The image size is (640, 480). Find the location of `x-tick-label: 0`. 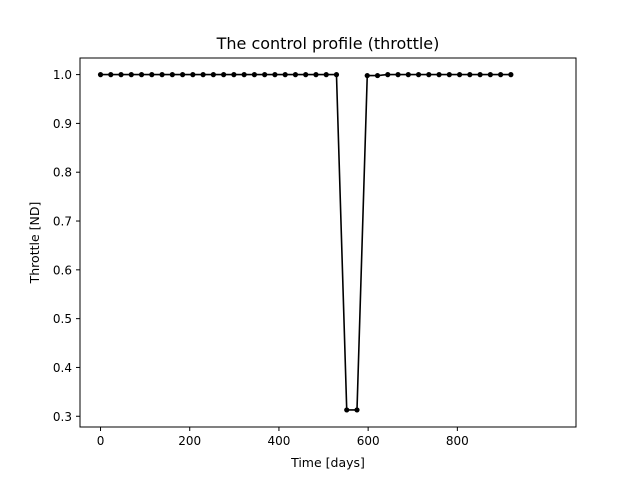

x-tick-label: 0 is located at coordinates (101, 441).